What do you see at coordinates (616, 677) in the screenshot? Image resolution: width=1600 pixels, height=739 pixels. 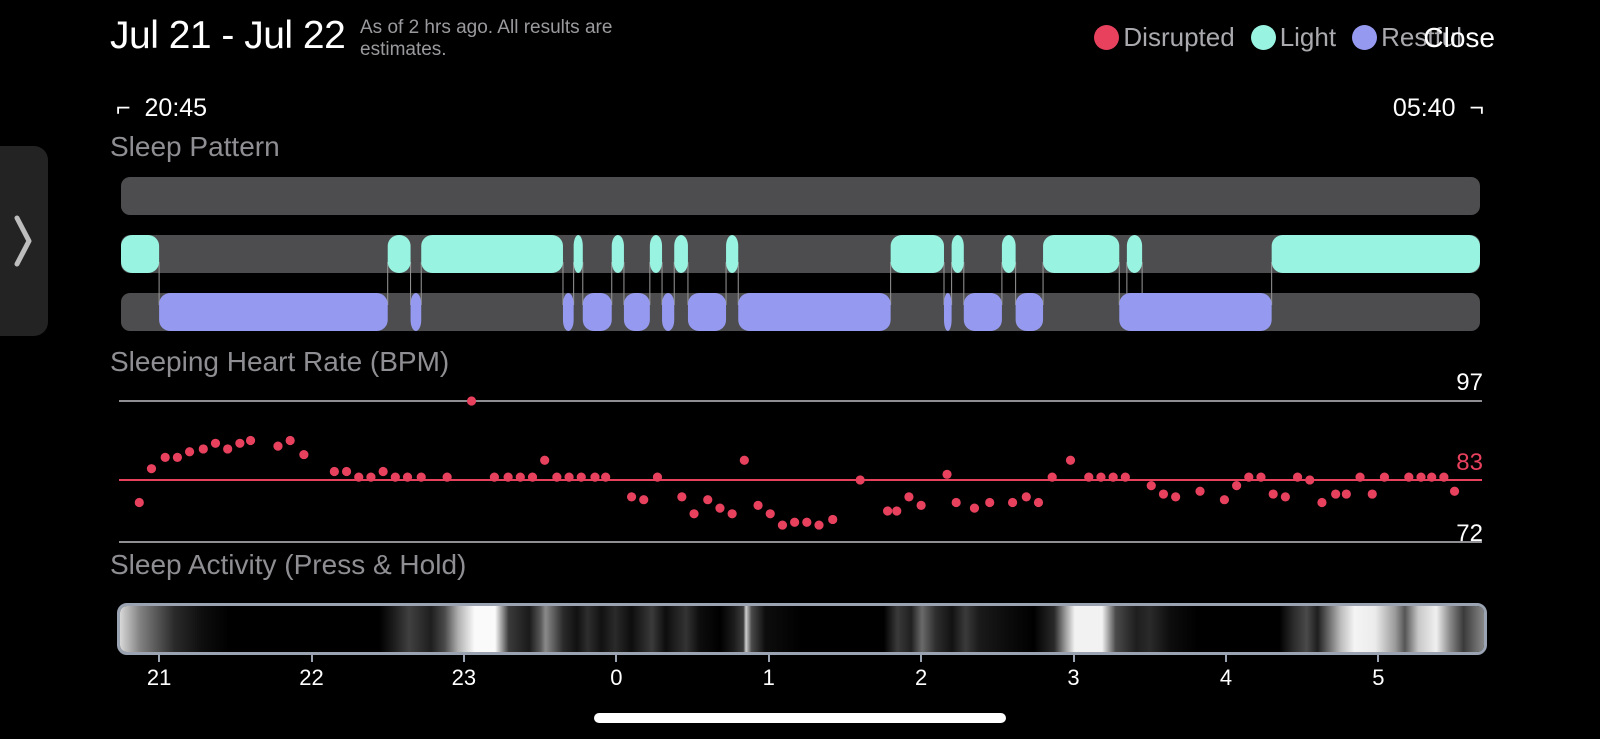 I see `x-tick-label: 0` at bounding box center [616, 677].